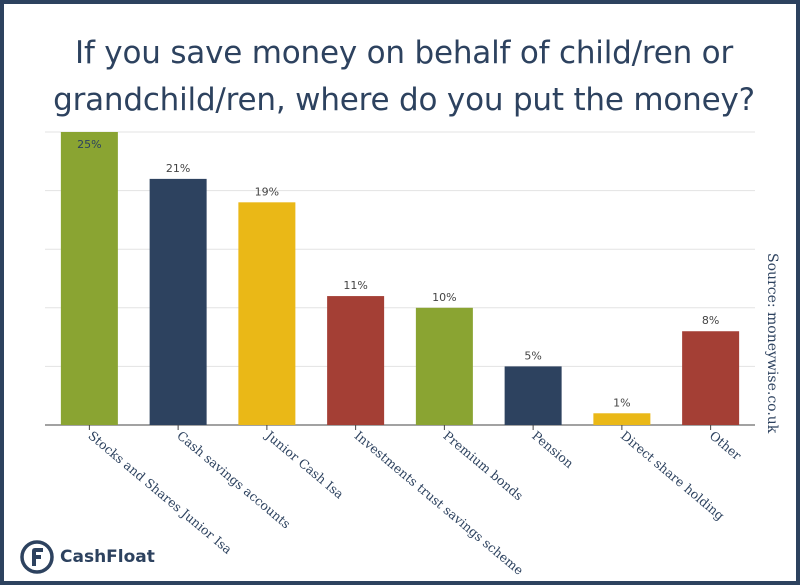  Describe the element at coordinates (355, 285) in the screenshot. I see `value-label-3: 11%` at that location.